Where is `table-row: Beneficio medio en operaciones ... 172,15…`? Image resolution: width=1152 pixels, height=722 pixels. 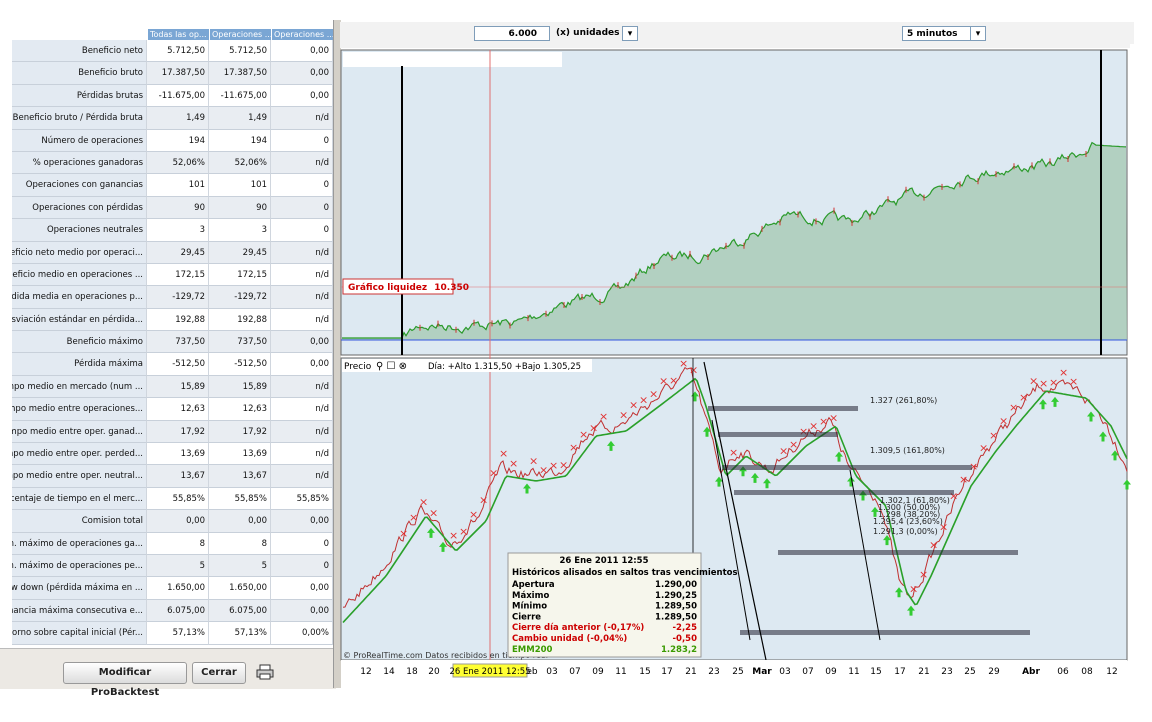
table-row: Beneficio medio en operaciones ... 172,15… is located at coordinates (172, 275).